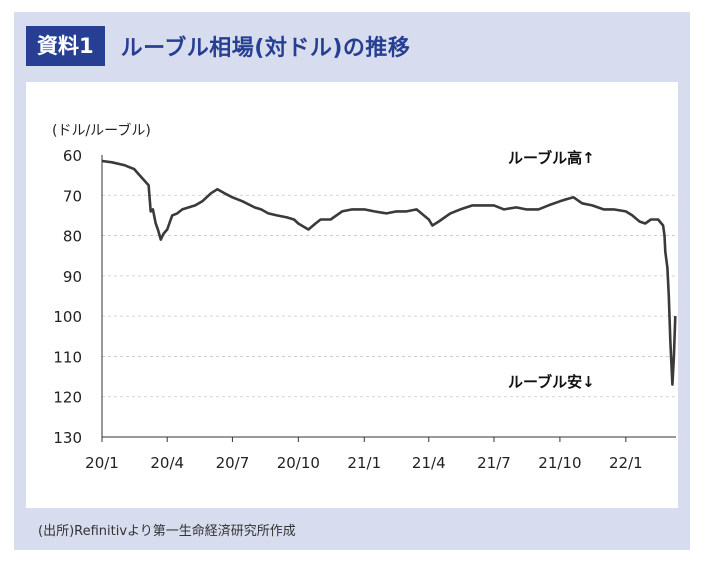 The height and width of the screenshot is (565, 705). What do you see at coordinates (551, 158) in the screenshot?
I see `annotation-ruble-strong: ルーブル高↑` at bounding box center [551, 158].